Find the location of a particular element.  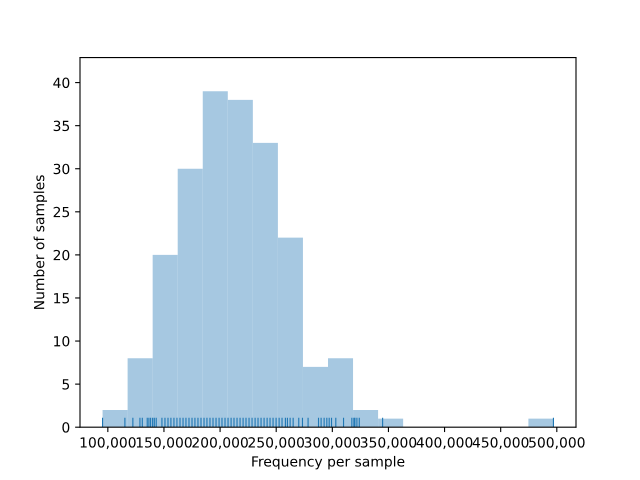

x-tick-label: 500,000 is located at coordinates (557, 443).